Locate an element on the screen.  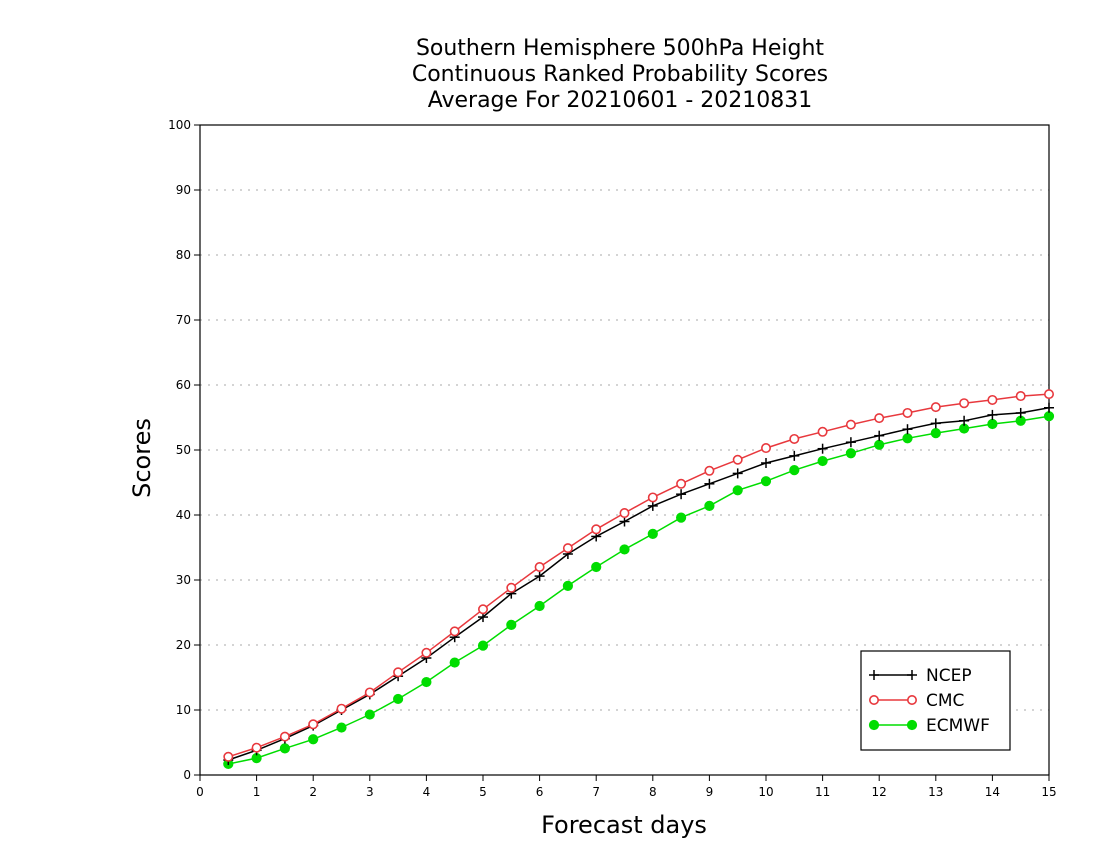
y-tick-label: 10 is located at coordinates (183, 710).